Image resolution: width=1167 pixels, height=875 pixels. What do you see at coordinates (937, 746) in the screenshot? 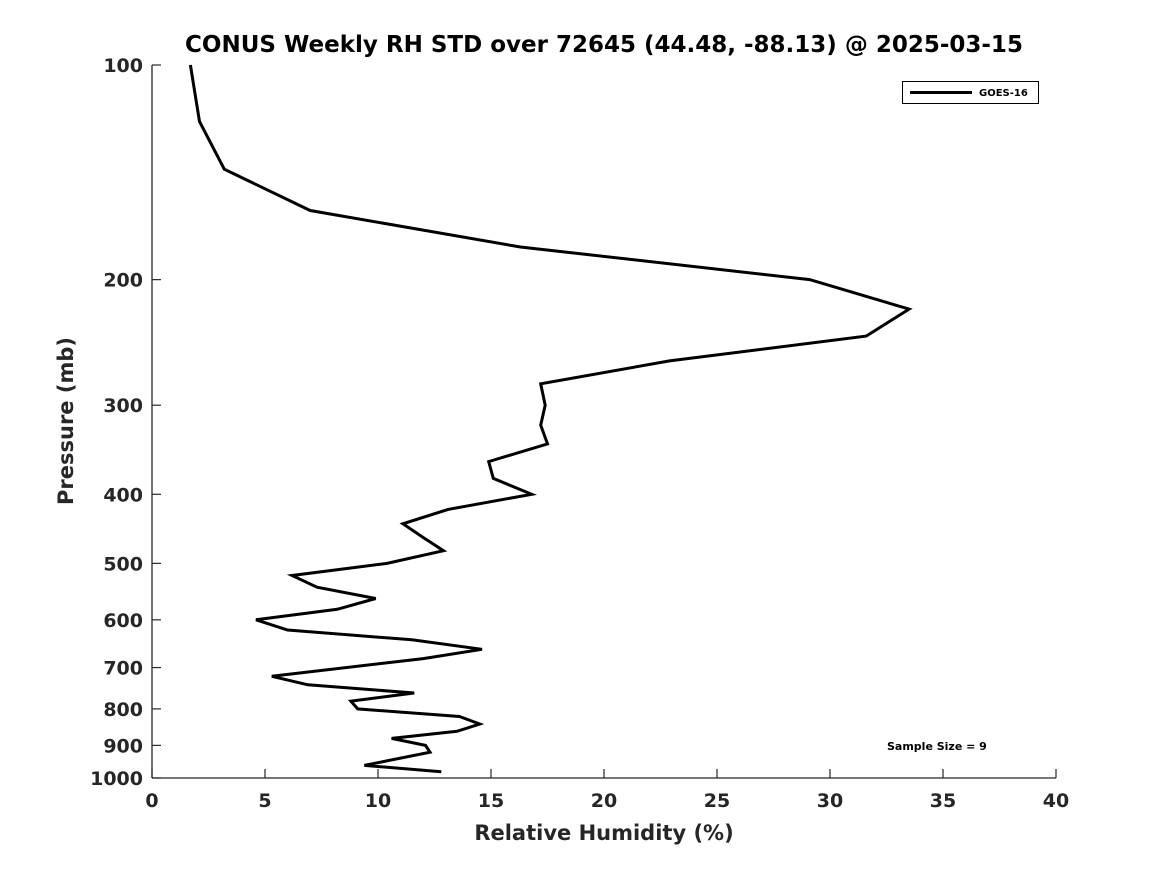
I see `sample-size-annotation: Sample Size = 9` at bounding box center [937, 746].